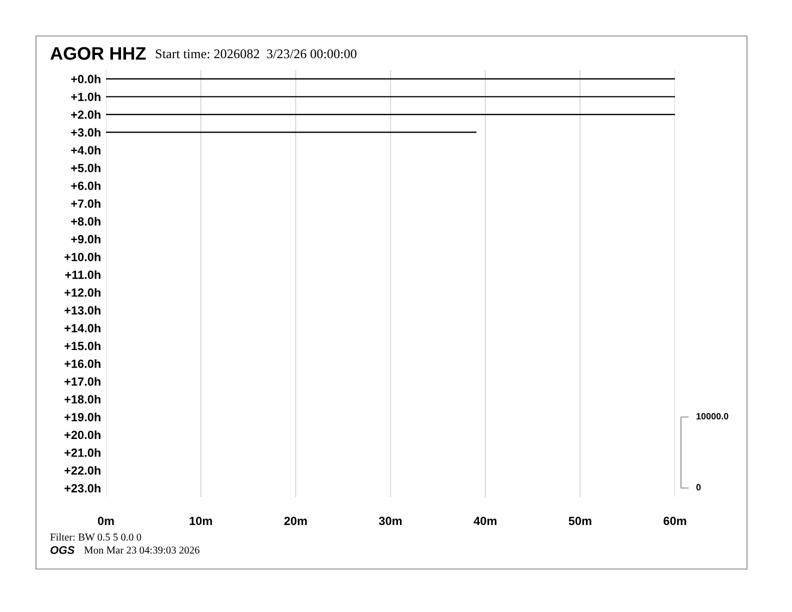 This screenshot has height=612, width=792. Describe the element at coordinates (96, 537) in the screenshot. I see `text: Filter: BW 0.5 5 0.0 0` at that location.